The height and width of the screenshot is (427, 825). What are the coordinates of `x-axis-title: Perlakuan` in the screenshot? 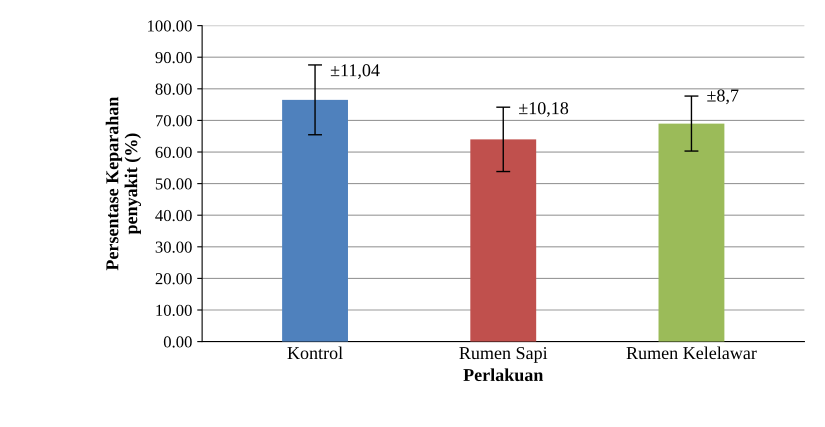 It's located at (503, 375).